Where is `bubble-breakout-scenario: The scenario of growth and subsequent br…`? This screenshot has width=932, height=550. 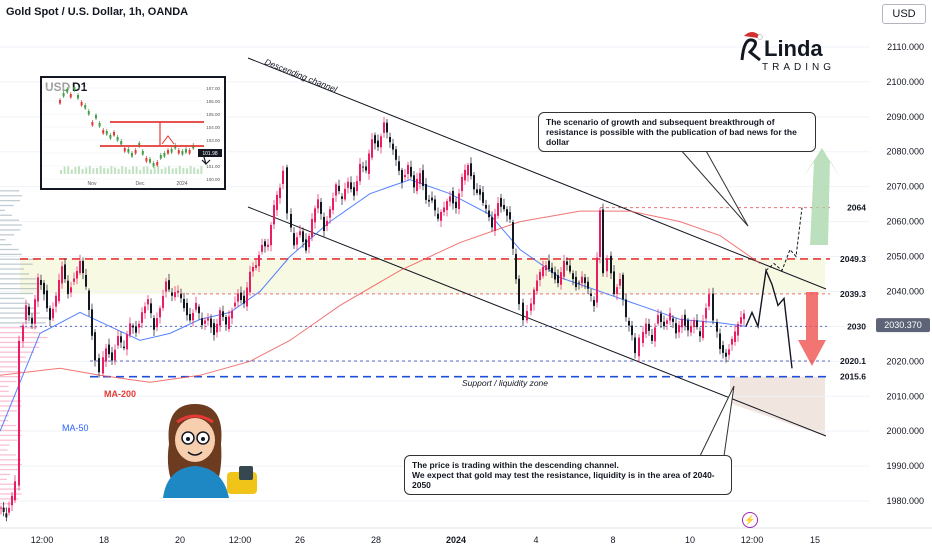 bubble-breakout-scenario: The scenario of growth and subsequent br… is located at coordinates (677, 132).